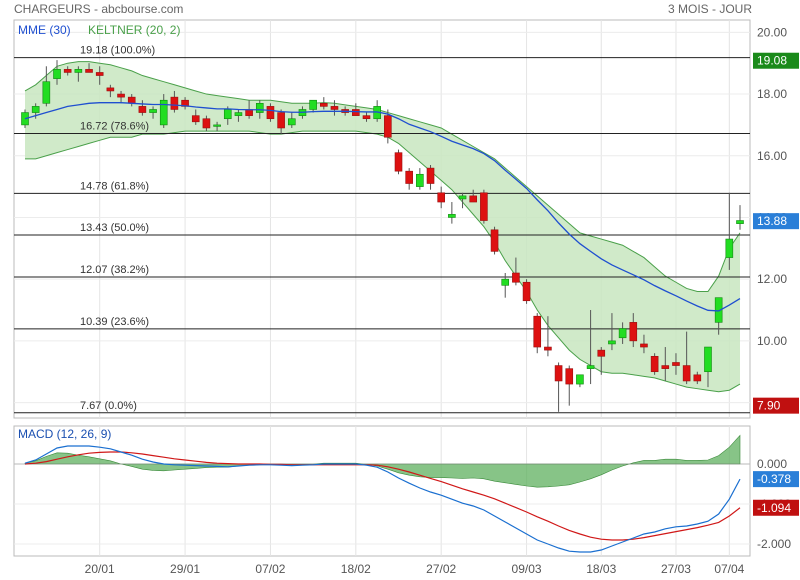 The height and width of the screenshot is (580, 800). I want to click on legend-keltner: KELTNER (20, 2), so click(134, 30).